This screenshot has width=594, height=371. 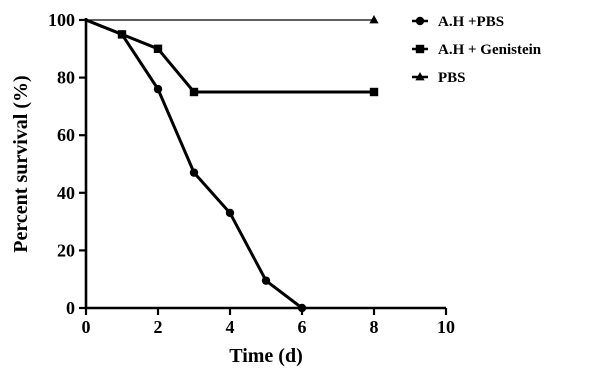 I want to click on series-triangle, so click(x=232, y=19).